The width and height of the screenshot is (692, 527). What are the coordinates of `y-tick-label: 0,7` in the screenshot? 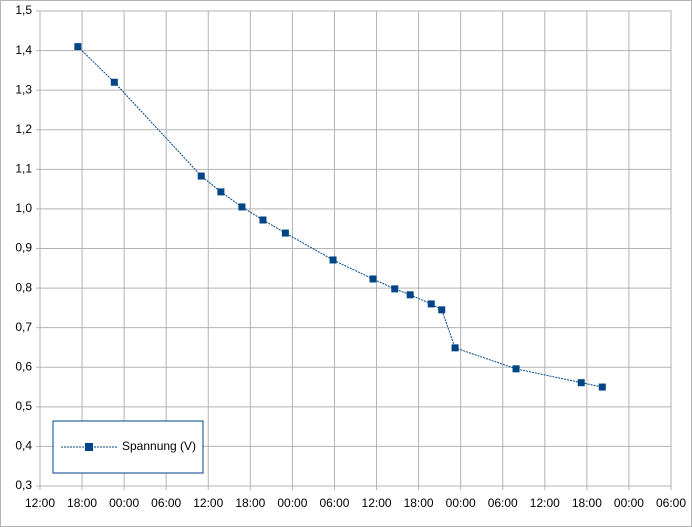 It's located at (23, 327).